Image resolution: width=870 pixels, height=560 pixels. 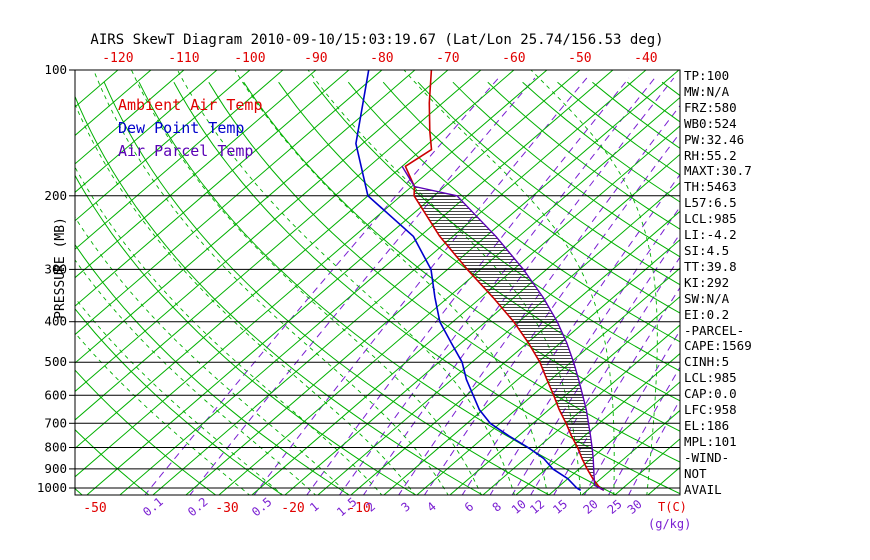 I want to click on stat-line: -WIND-, so click(x=707, y=457).